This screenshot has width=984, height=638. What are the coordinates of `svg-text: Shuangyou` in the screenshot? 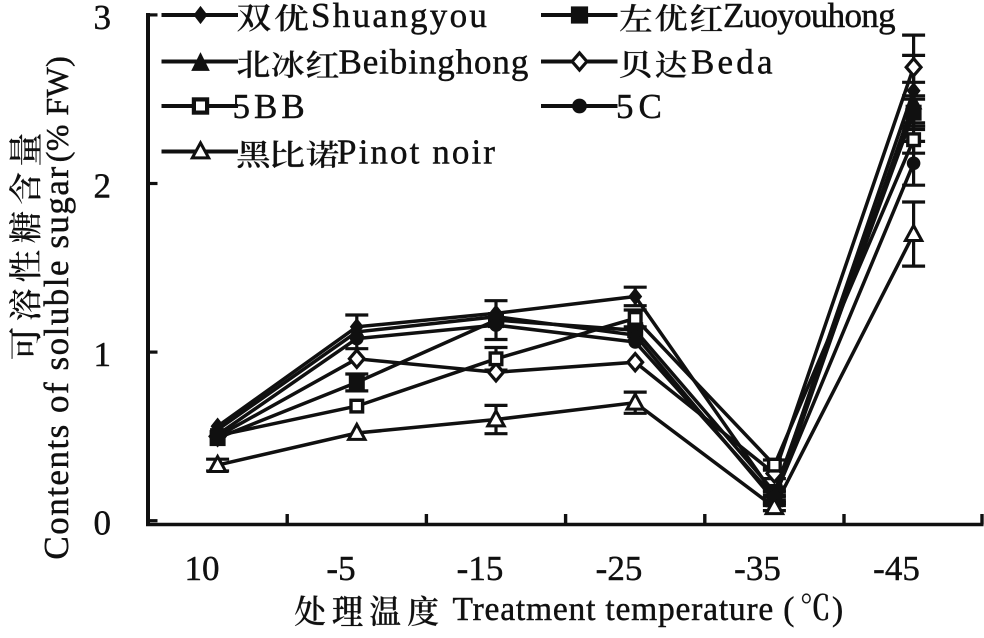 It's located at (400, 17).